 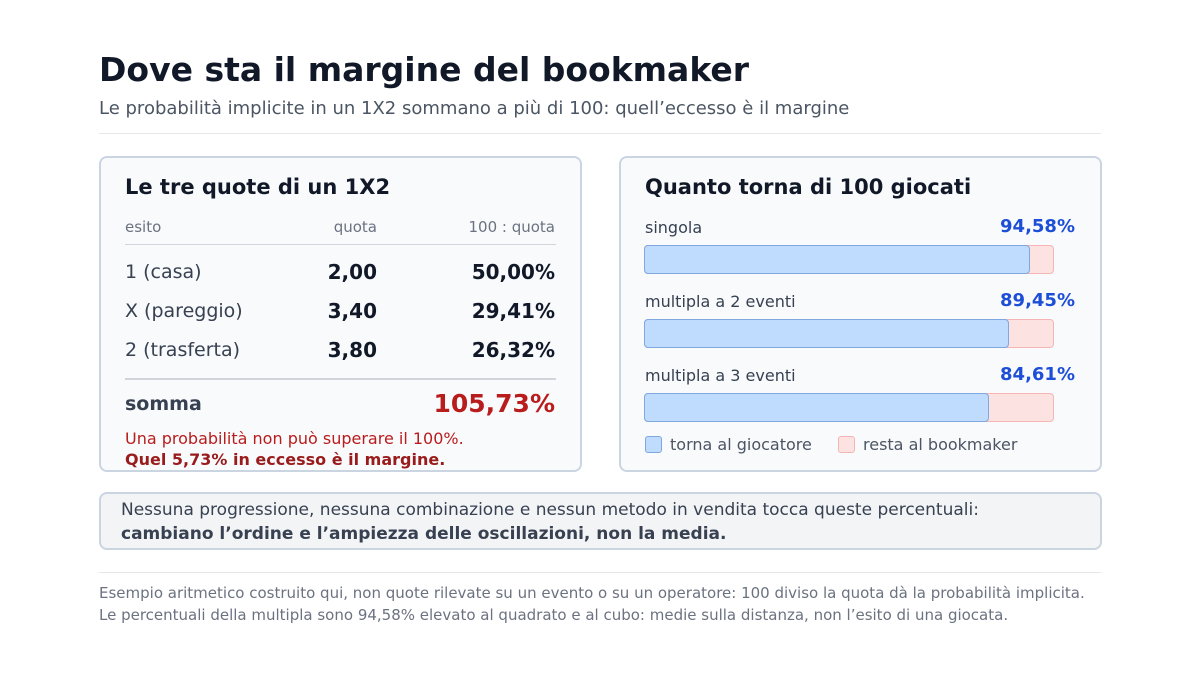 What do you see at coordinates (513, 350) in the screenshot?
I see `row-prob: 26,32%` at bounding box center [513, 350].